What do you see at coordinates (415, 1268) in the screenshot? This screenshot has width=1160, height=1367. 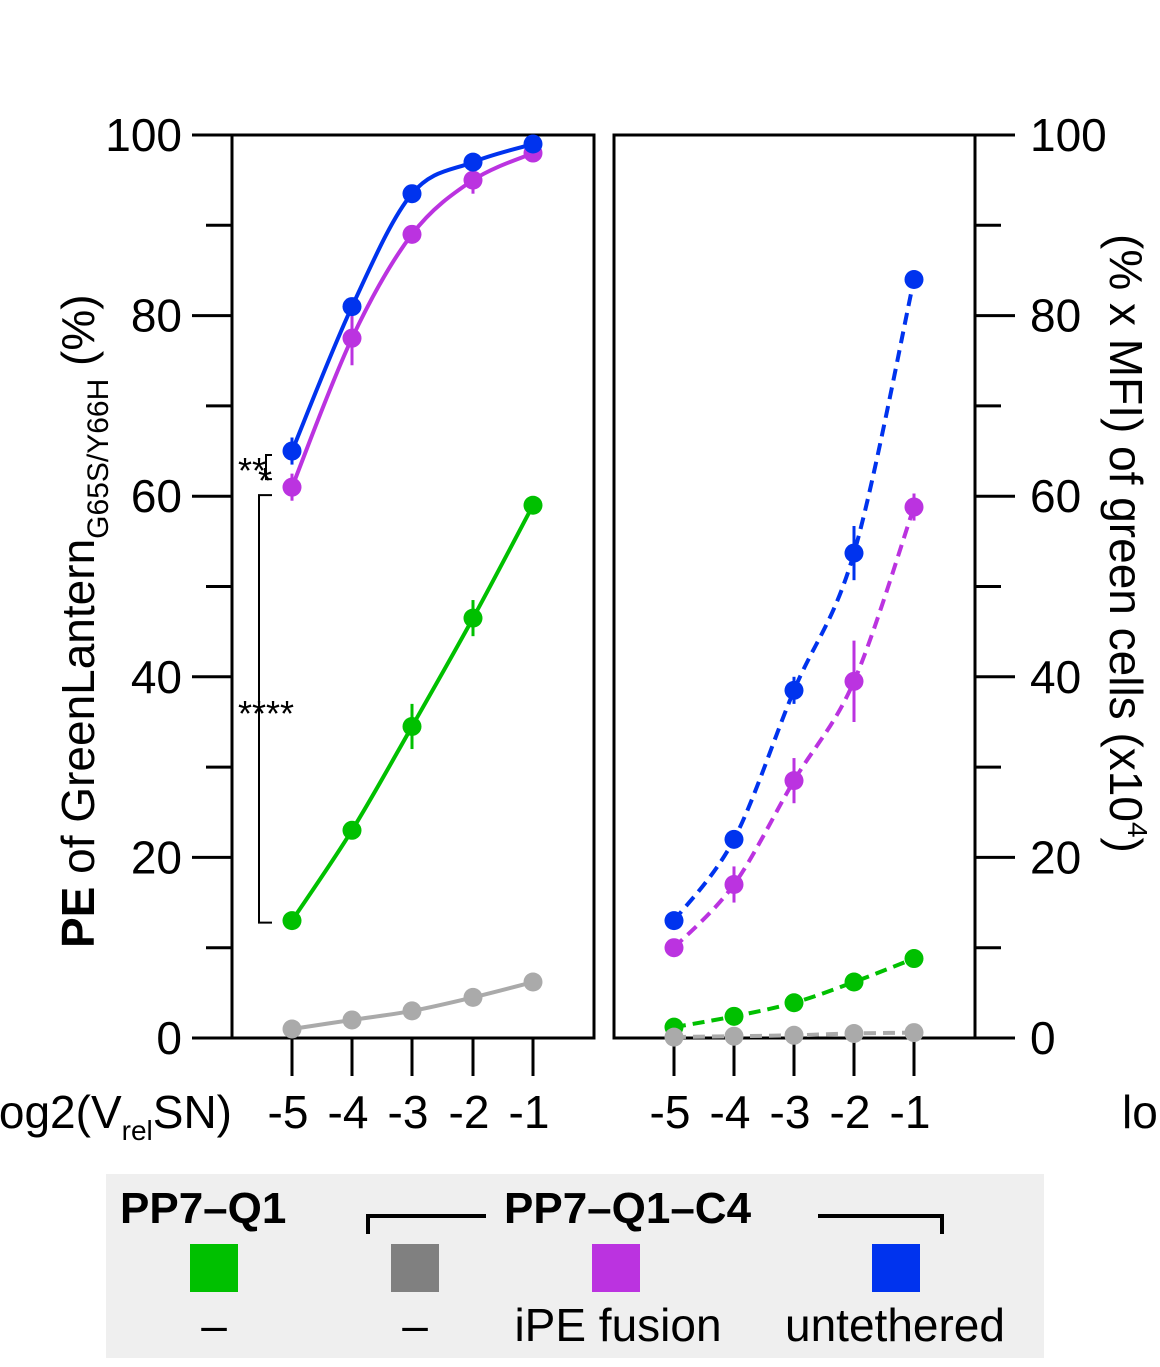 I see `legend-swatch-c4-none` at bounding box center [415, 1268].